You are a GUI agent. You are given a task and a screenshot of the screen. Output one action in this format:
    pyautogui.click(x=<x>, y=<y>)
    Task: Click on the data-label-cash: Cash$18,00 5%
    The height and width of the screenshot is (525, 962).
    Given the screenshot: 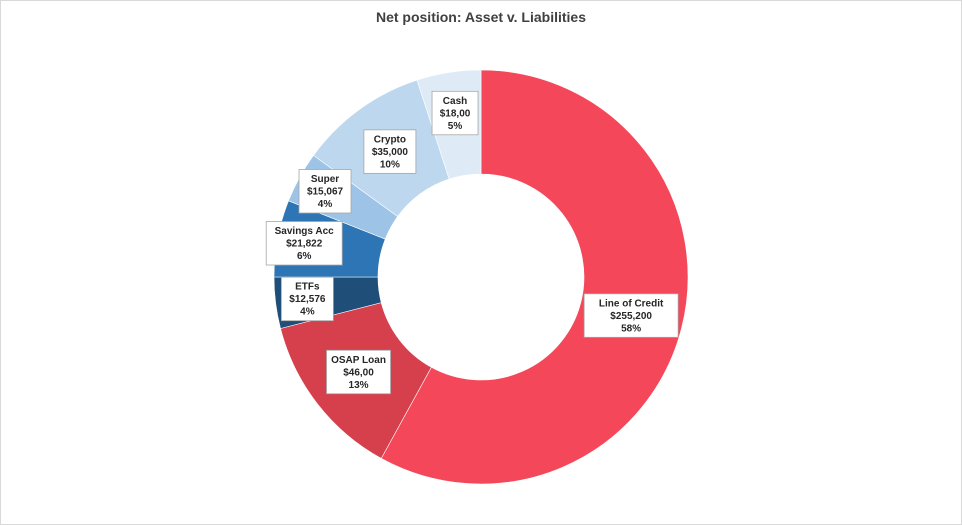 What is the action you would take?
    pyautogui.click(x=455, y=113)
    